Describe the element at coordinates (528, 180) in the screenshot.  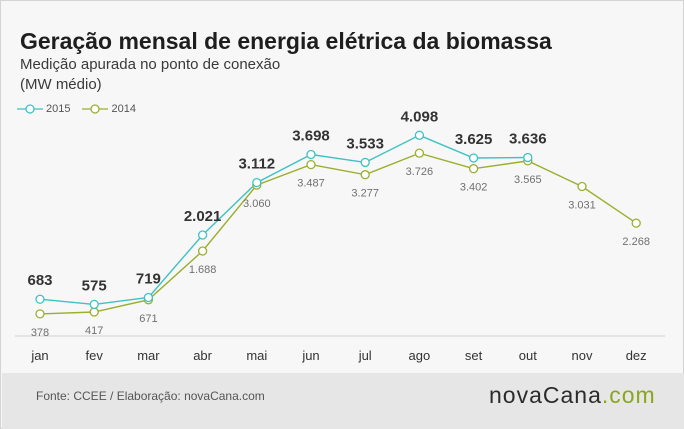
I see `data-label-2014: 3.565` at that location.